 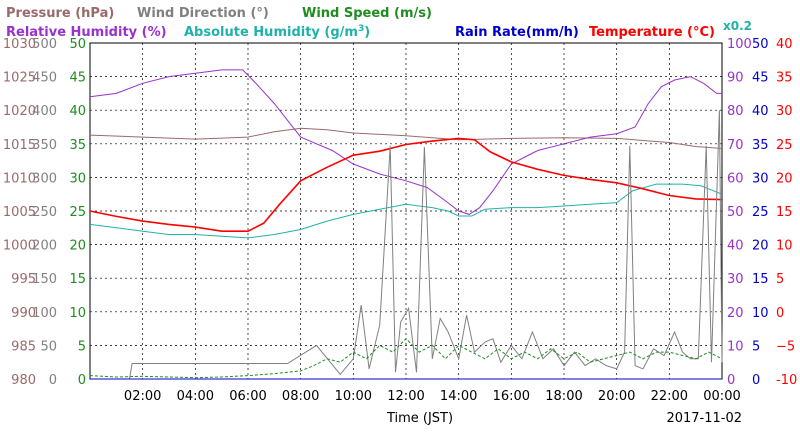 What do you see at coordinates (19, 178) in the screenshot?
I see `tick-label-pressure: 1010` at bounding box center [19, 178].